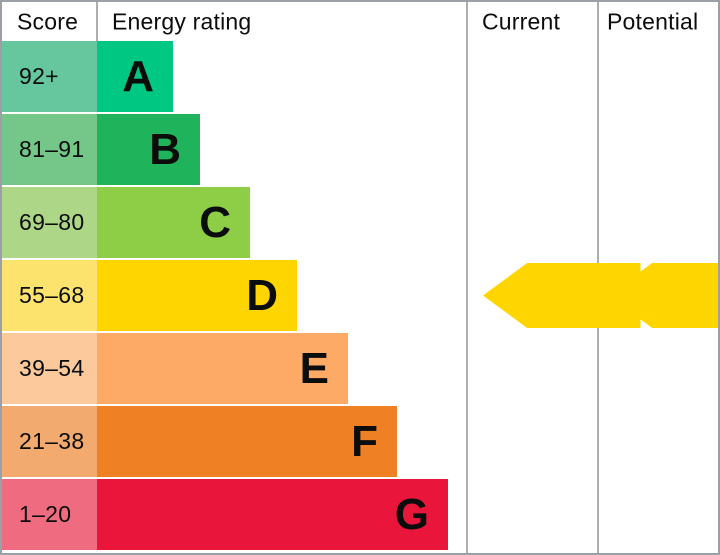 The height and width of the screenshot is (555, 720). Describe the element at coordinates (360, 76) in the screenshot. I see `epc-row-a: 92+ A` at that location.